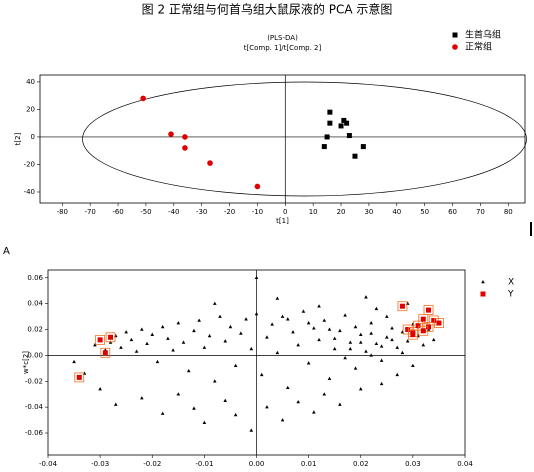 The width and height of the screenshot is (534, 472). I want to click on y-tick-label: -40, so click(29, 192).